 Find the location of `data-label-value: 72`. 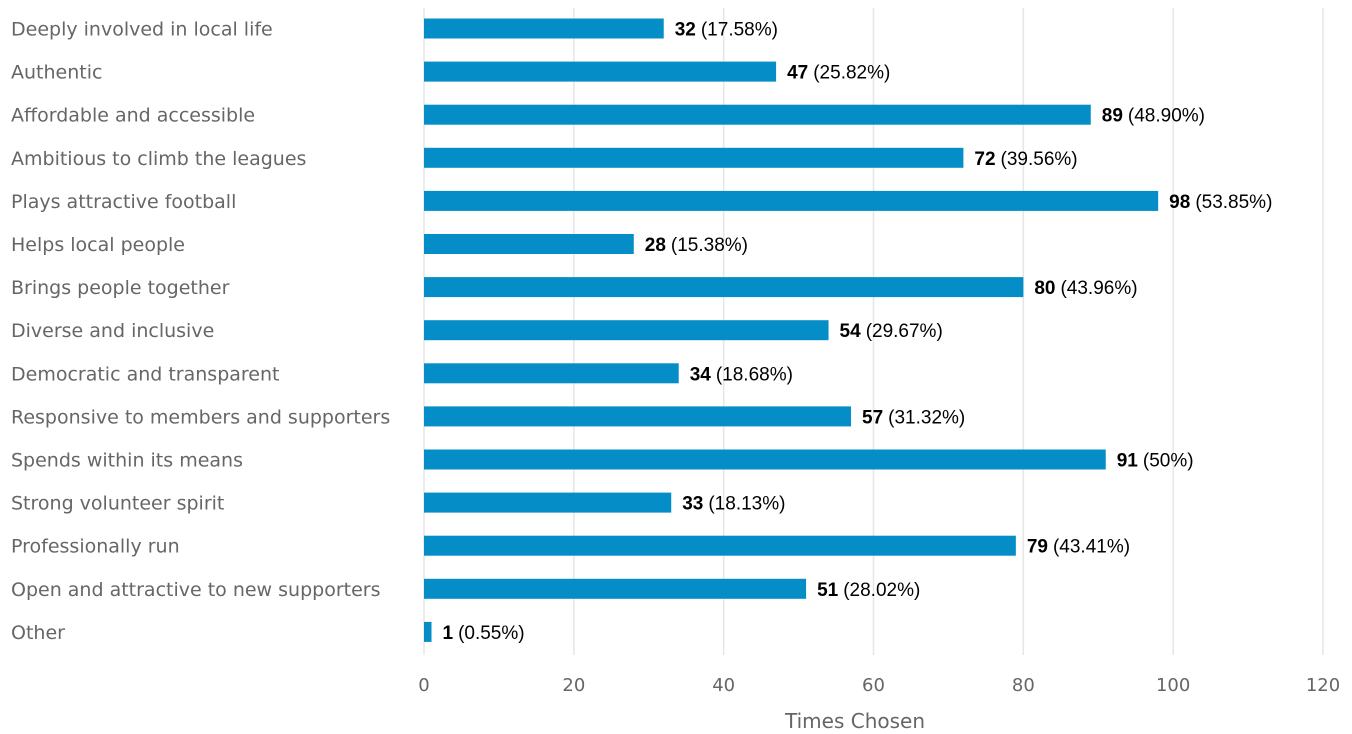

data-label-value: 72 is located at coordinates (984, 159).